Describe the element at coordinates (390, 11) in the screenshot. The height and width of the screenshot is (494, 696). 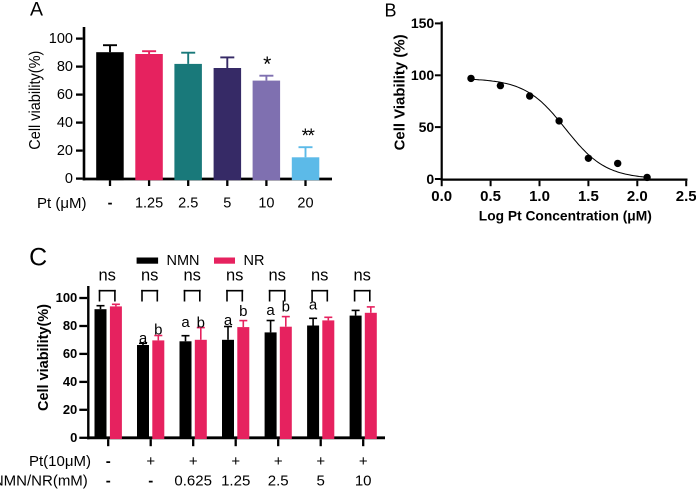
I see `svg-text: B` at that location.